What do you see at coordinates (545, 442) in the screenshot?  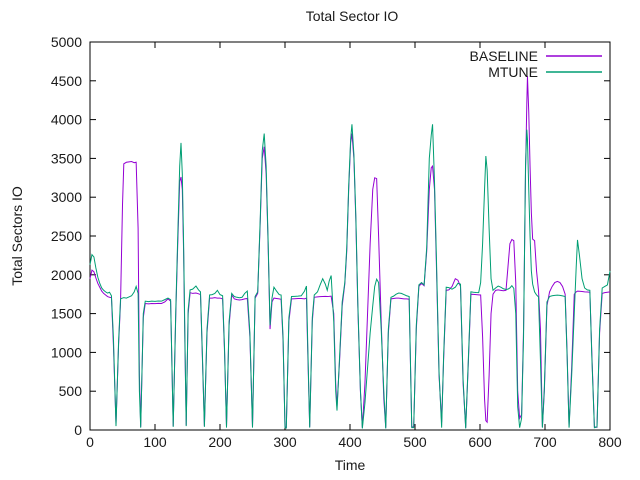 I see `x-tick-label-700: 700` at bounding box center [545, 442].